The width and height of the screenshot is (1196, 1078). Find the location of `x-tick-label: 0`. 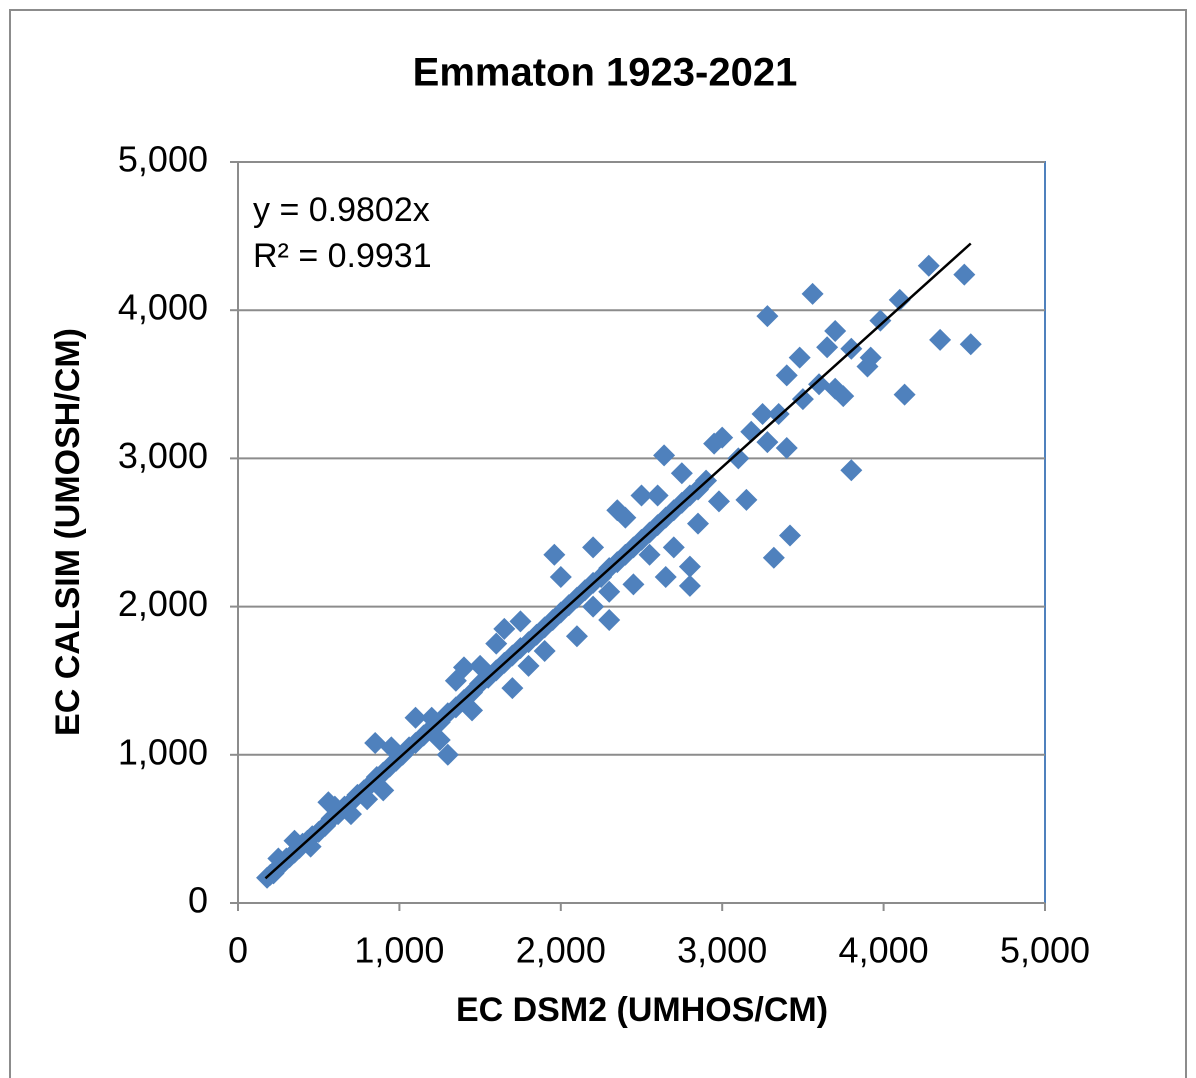

x-tick-label: 0 is located at coordinates (238, 950).